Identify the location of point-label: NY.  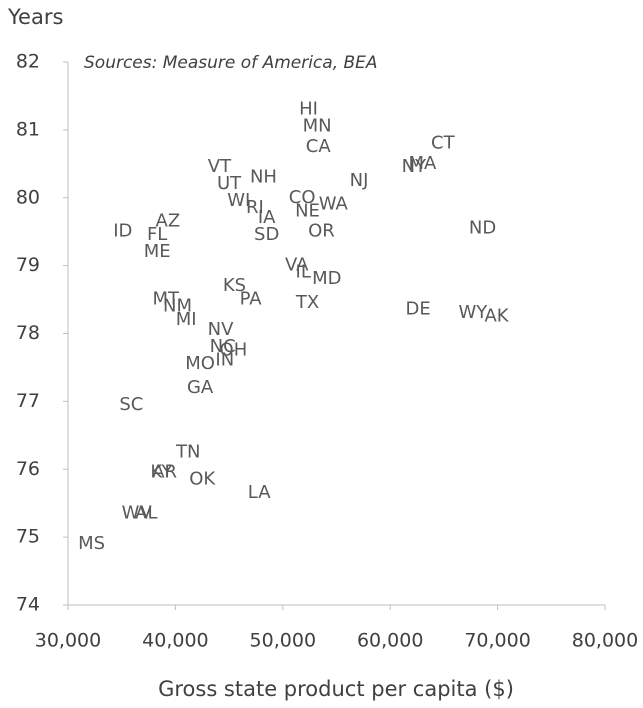
(414, 166).